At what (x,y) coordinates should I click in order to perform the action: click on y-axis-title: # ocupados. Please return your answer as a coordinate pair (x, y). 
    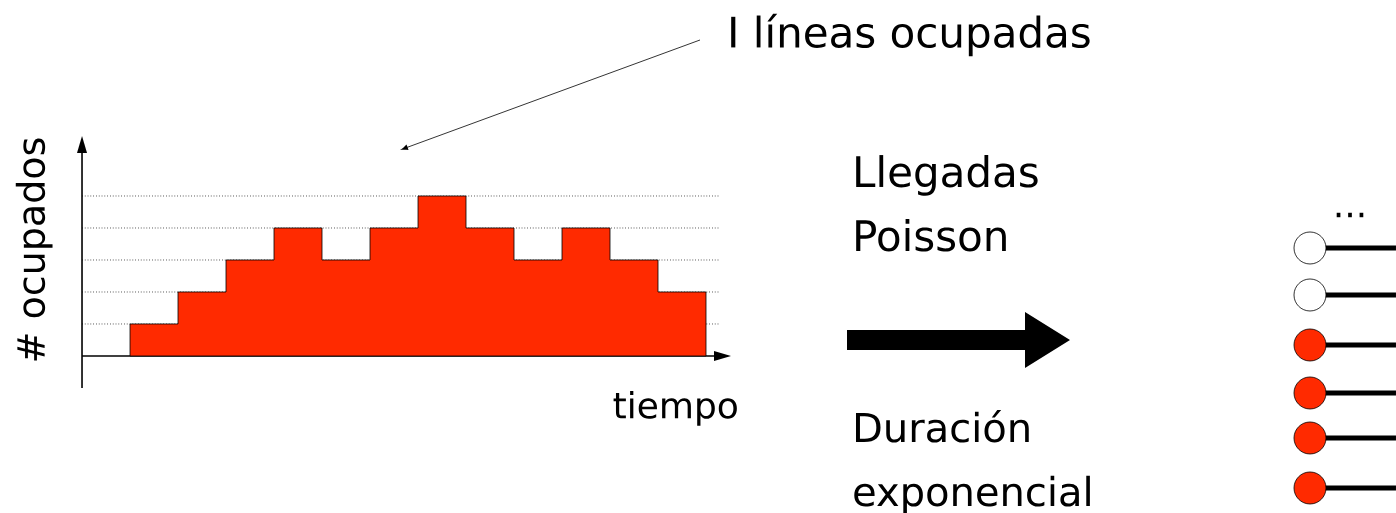
    Looking at the image, I should click on (34, 249).